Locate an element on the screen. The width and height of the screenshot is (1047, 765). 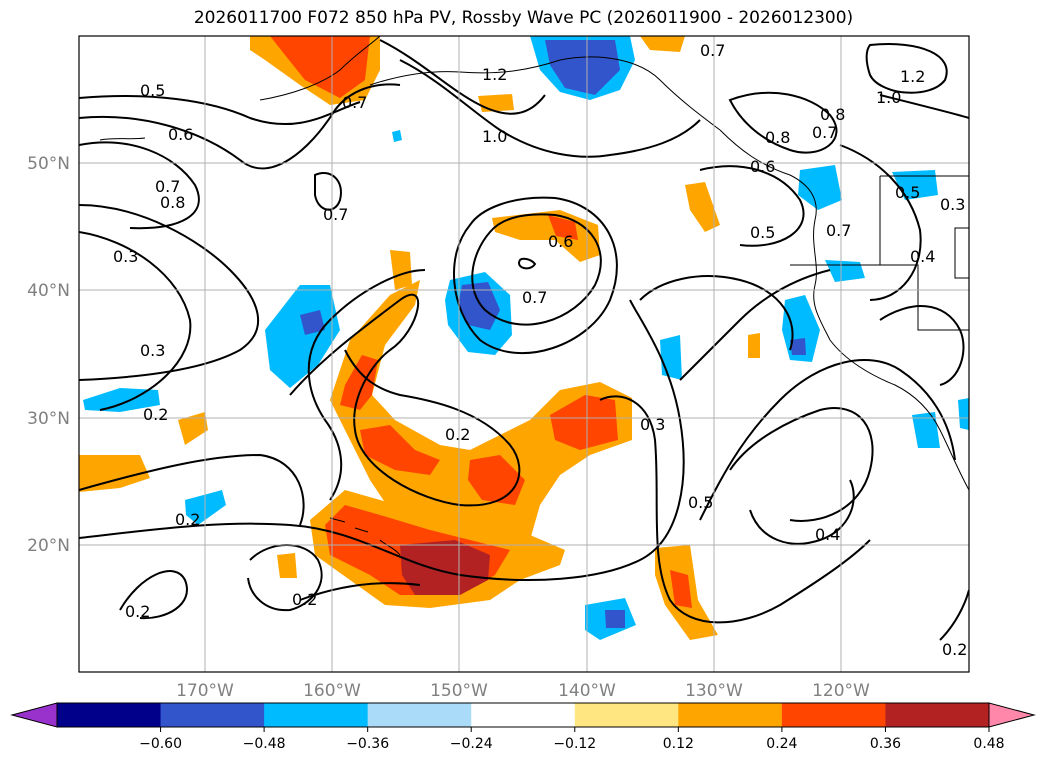
colorbar-tick-label: −0.24 is located at coordinates (471, 744).